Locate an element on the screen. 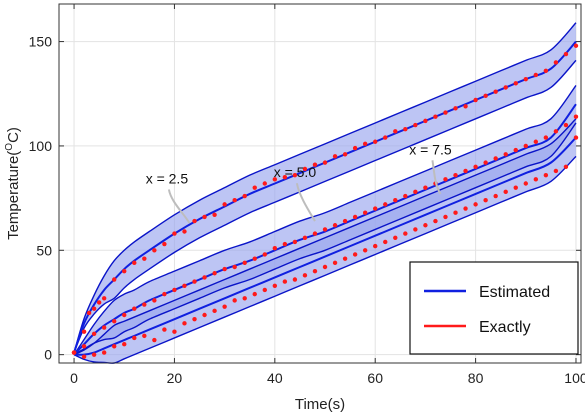 The image size is (585, 416). annotation-pointer is located at coordinates (305, 202).